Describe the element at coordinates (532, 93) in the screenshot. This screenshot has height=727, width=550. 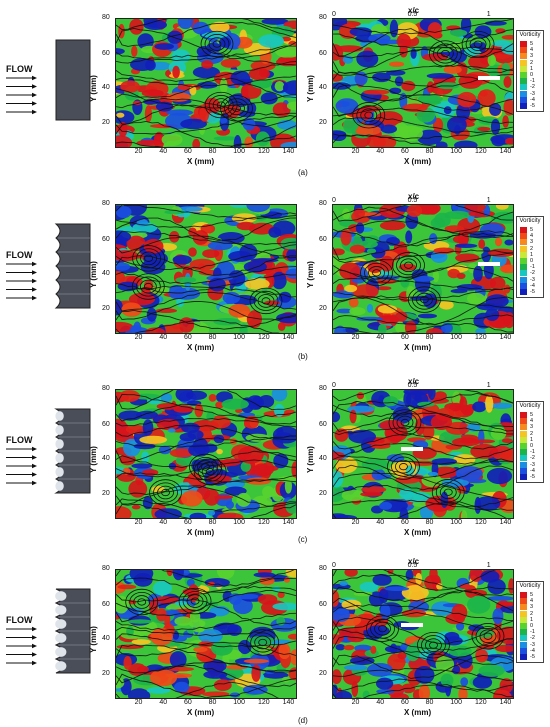
I see `colorbar-level-label: -3` at that location.